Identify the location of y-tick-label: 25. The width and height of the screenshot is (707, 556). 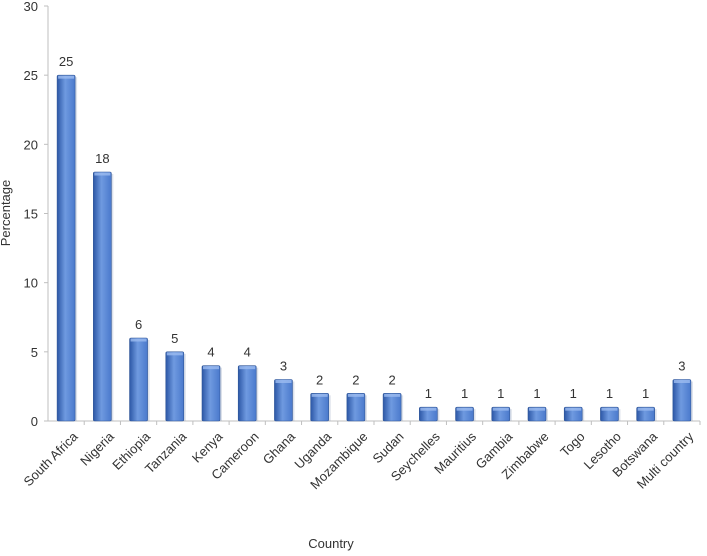
(31, 75).